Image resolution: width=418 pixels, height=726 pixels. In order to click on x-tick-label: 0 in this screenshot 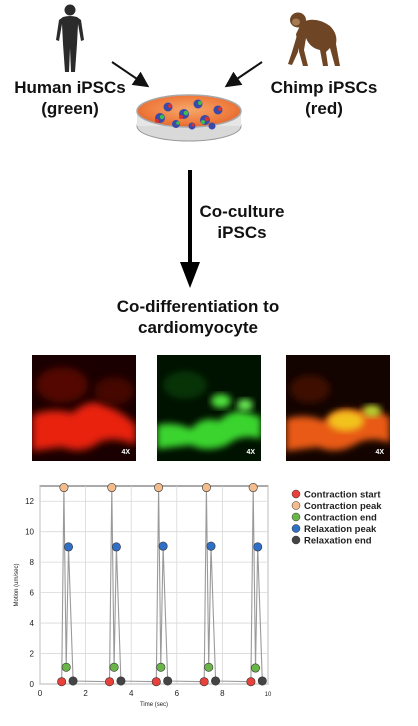, I will do `click(40, 693)`.